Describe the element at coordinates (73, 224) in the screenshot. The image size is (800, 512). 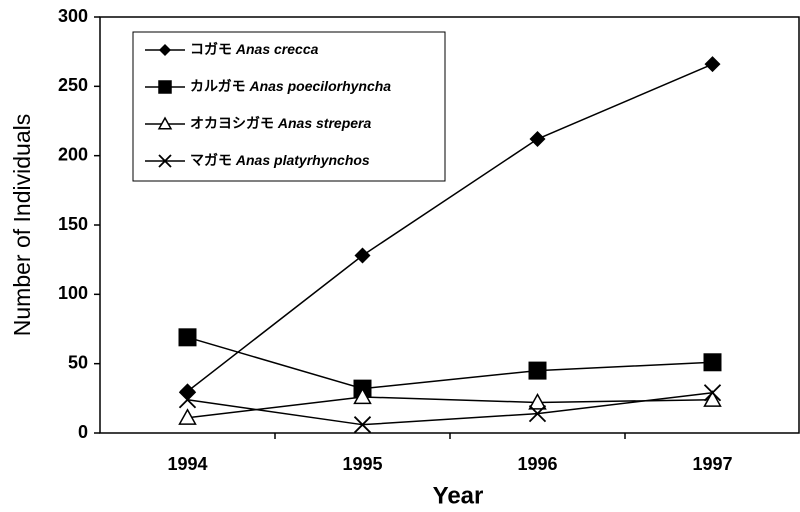
I see `y-tick-label: 150` at that location.